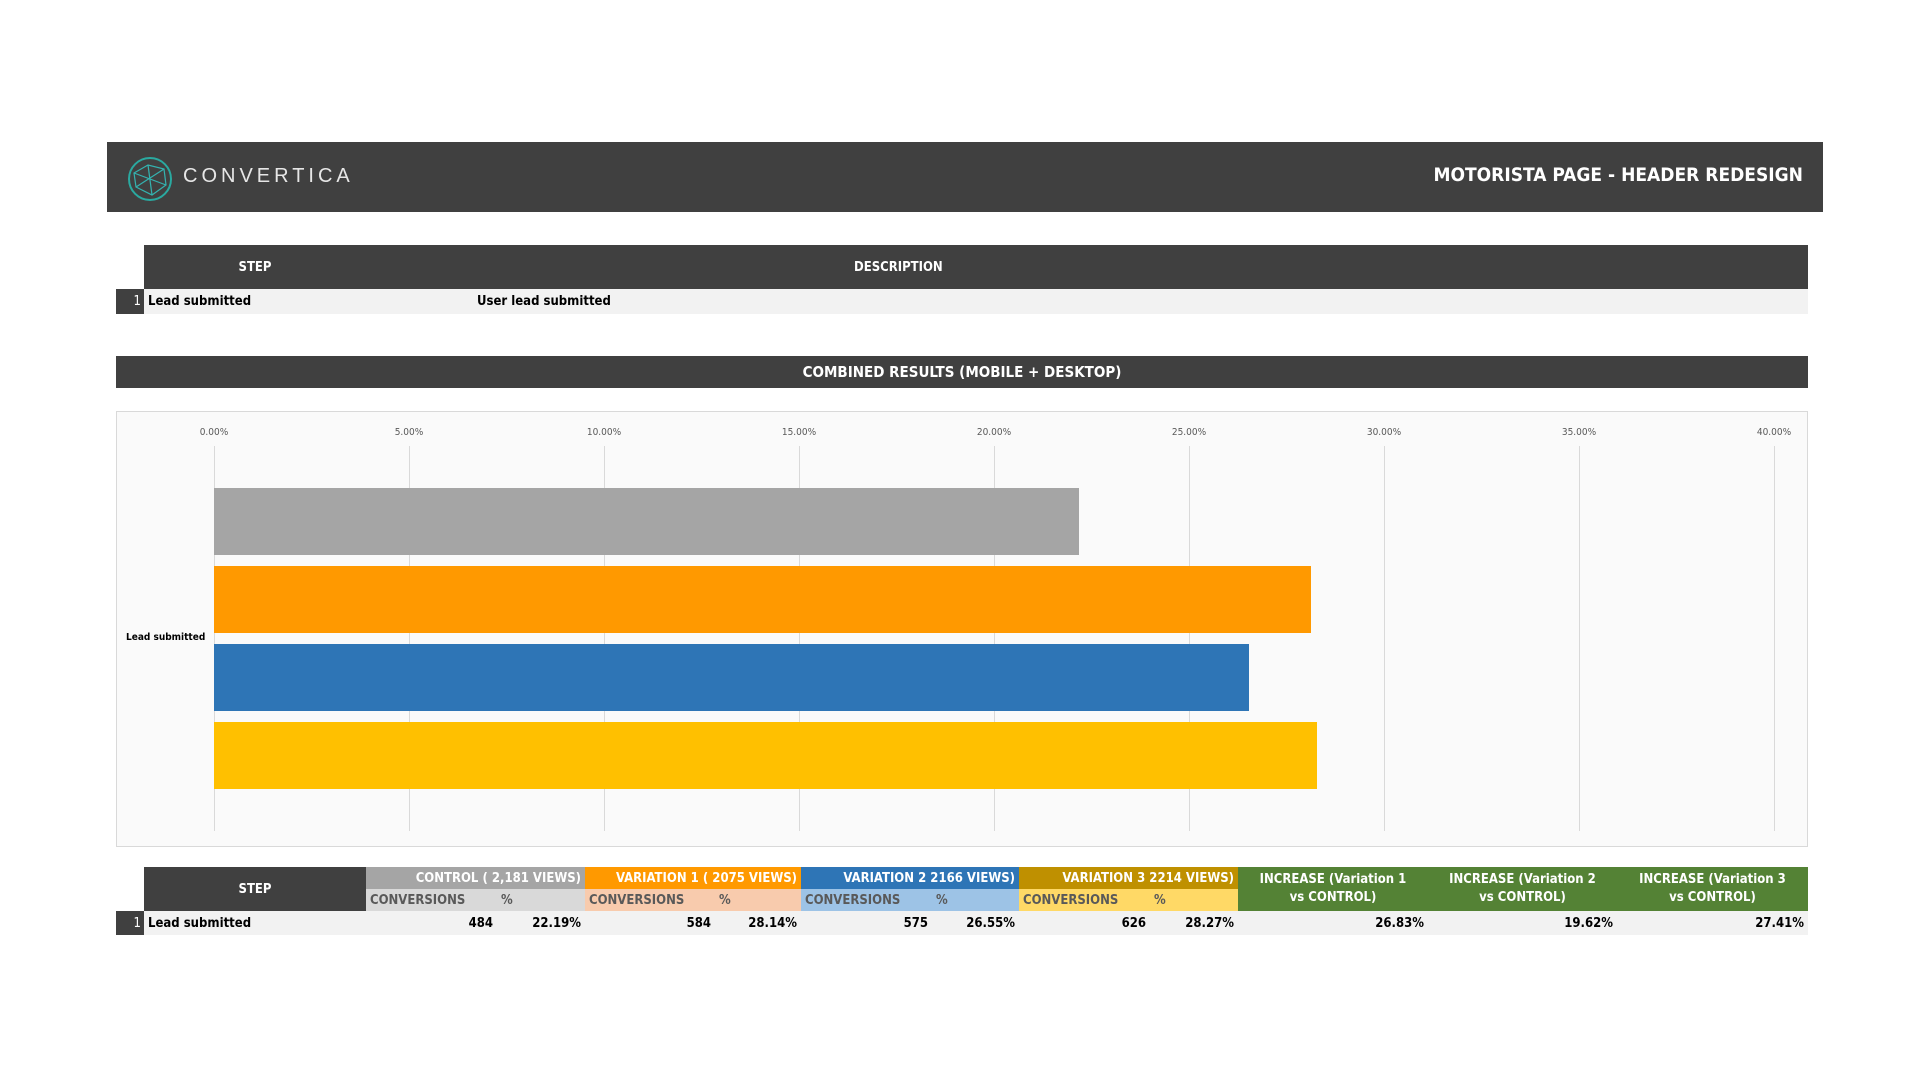  What do you see at coordinates (200, 301) in the screenshot?
I see `step-name: Lead submitted` at bounding box center [200, 301].